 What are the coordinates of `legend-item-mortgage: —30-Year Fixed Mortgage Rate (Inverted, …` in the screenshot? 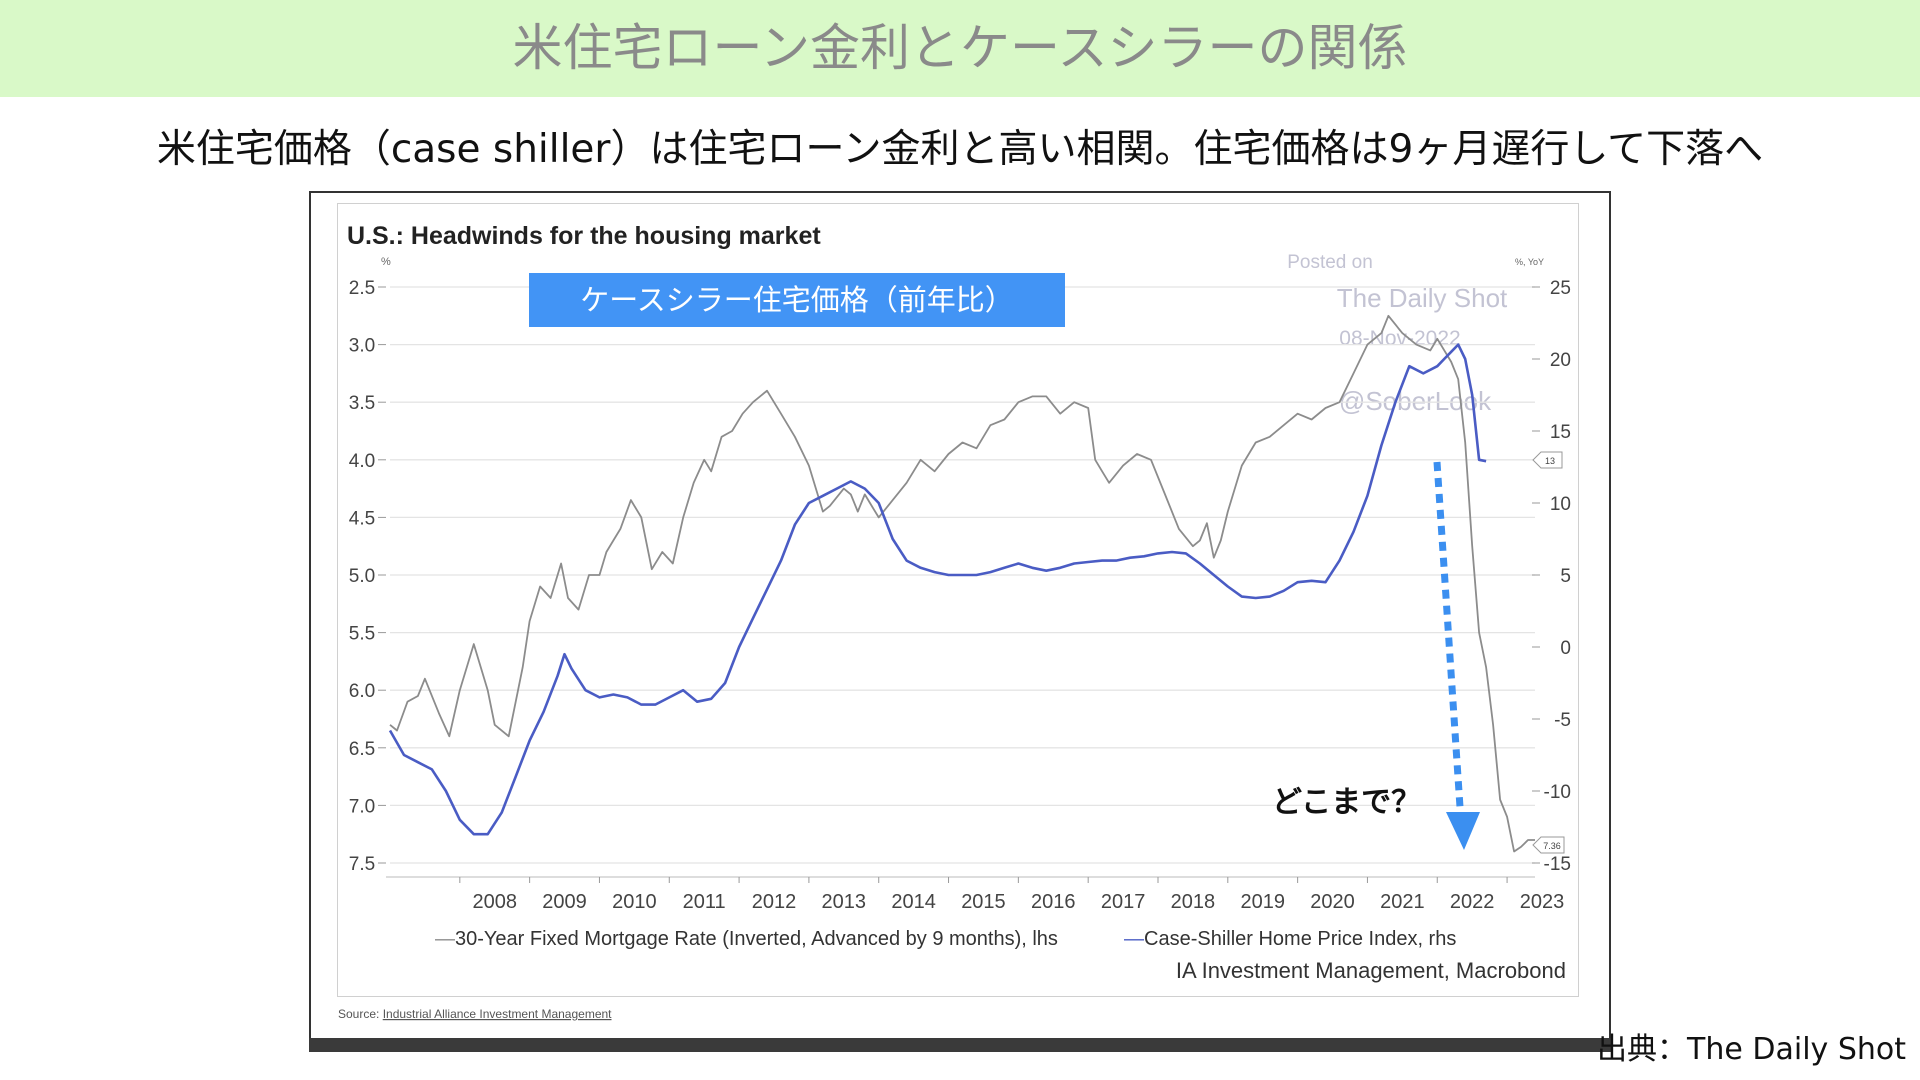 It's located at (746, 939).